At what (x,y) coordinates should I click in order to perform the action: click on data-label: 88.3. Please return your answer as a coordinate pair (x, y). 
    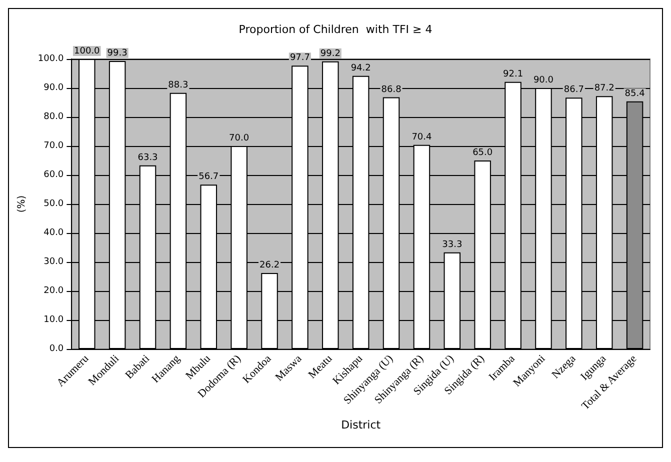
    Looking at the image, I should click on (178, 85).